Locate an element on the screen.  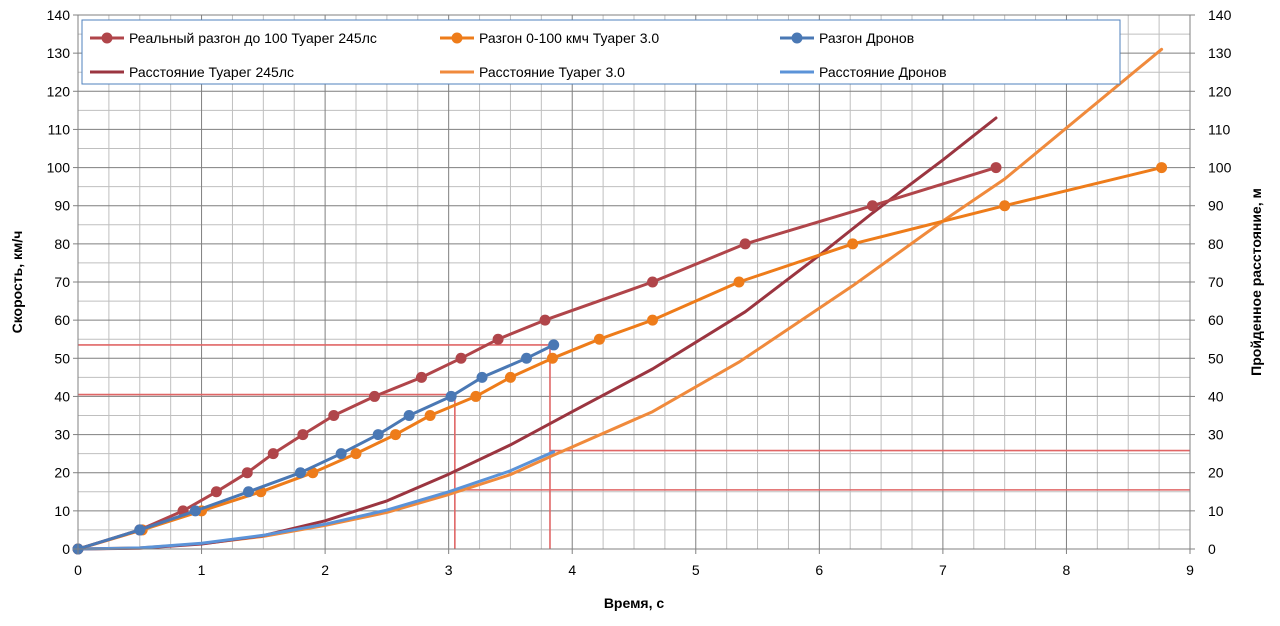
legend-label: Расстояние Туарег 245лс is located at coordinates (211, 72).